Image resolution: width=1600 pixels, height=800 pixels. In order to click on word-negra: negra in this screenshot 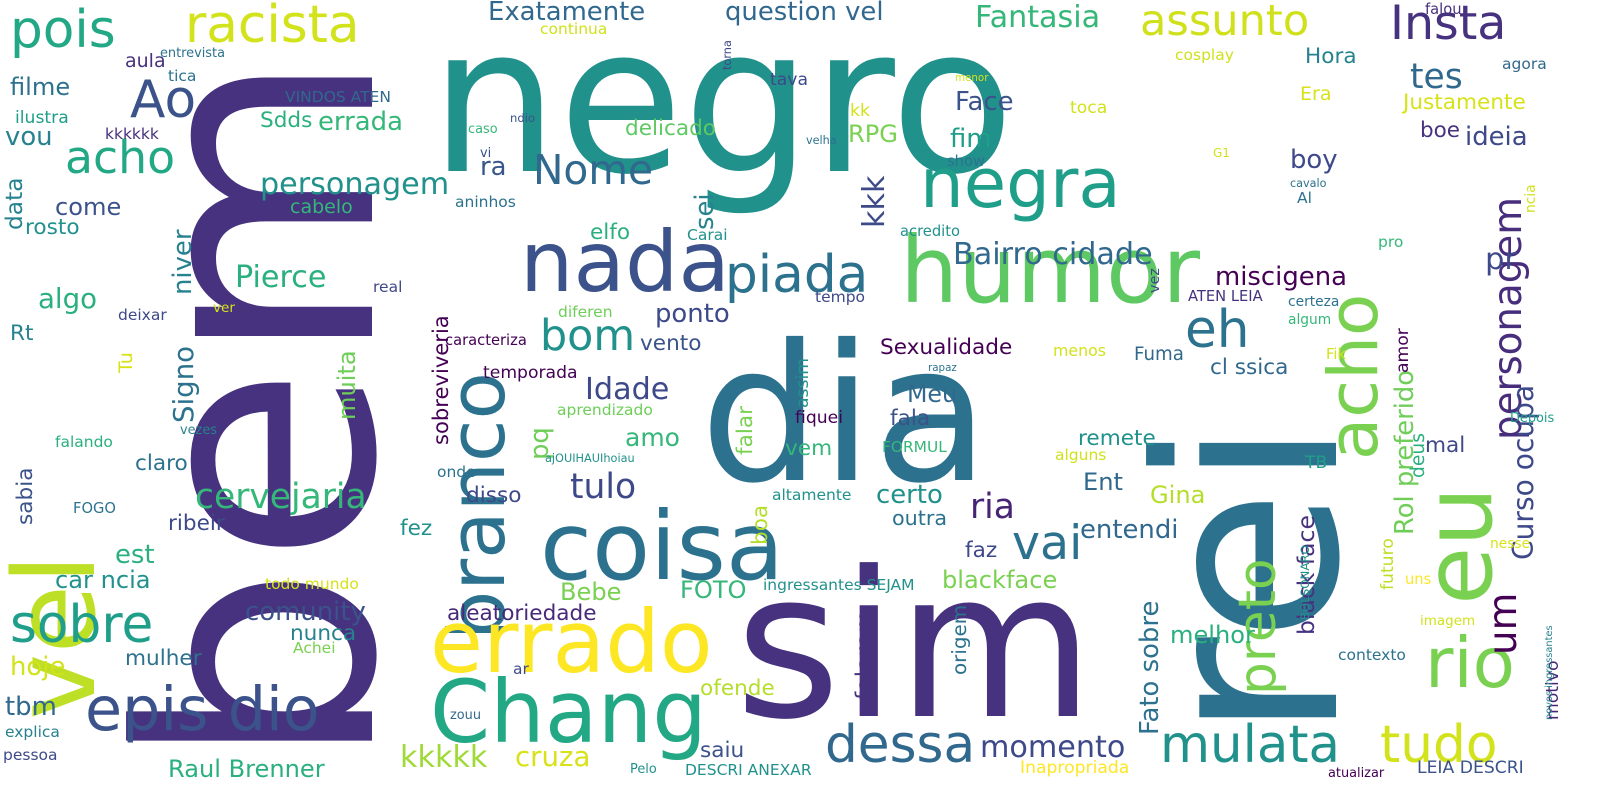, I will do `click(1020, 184)`.